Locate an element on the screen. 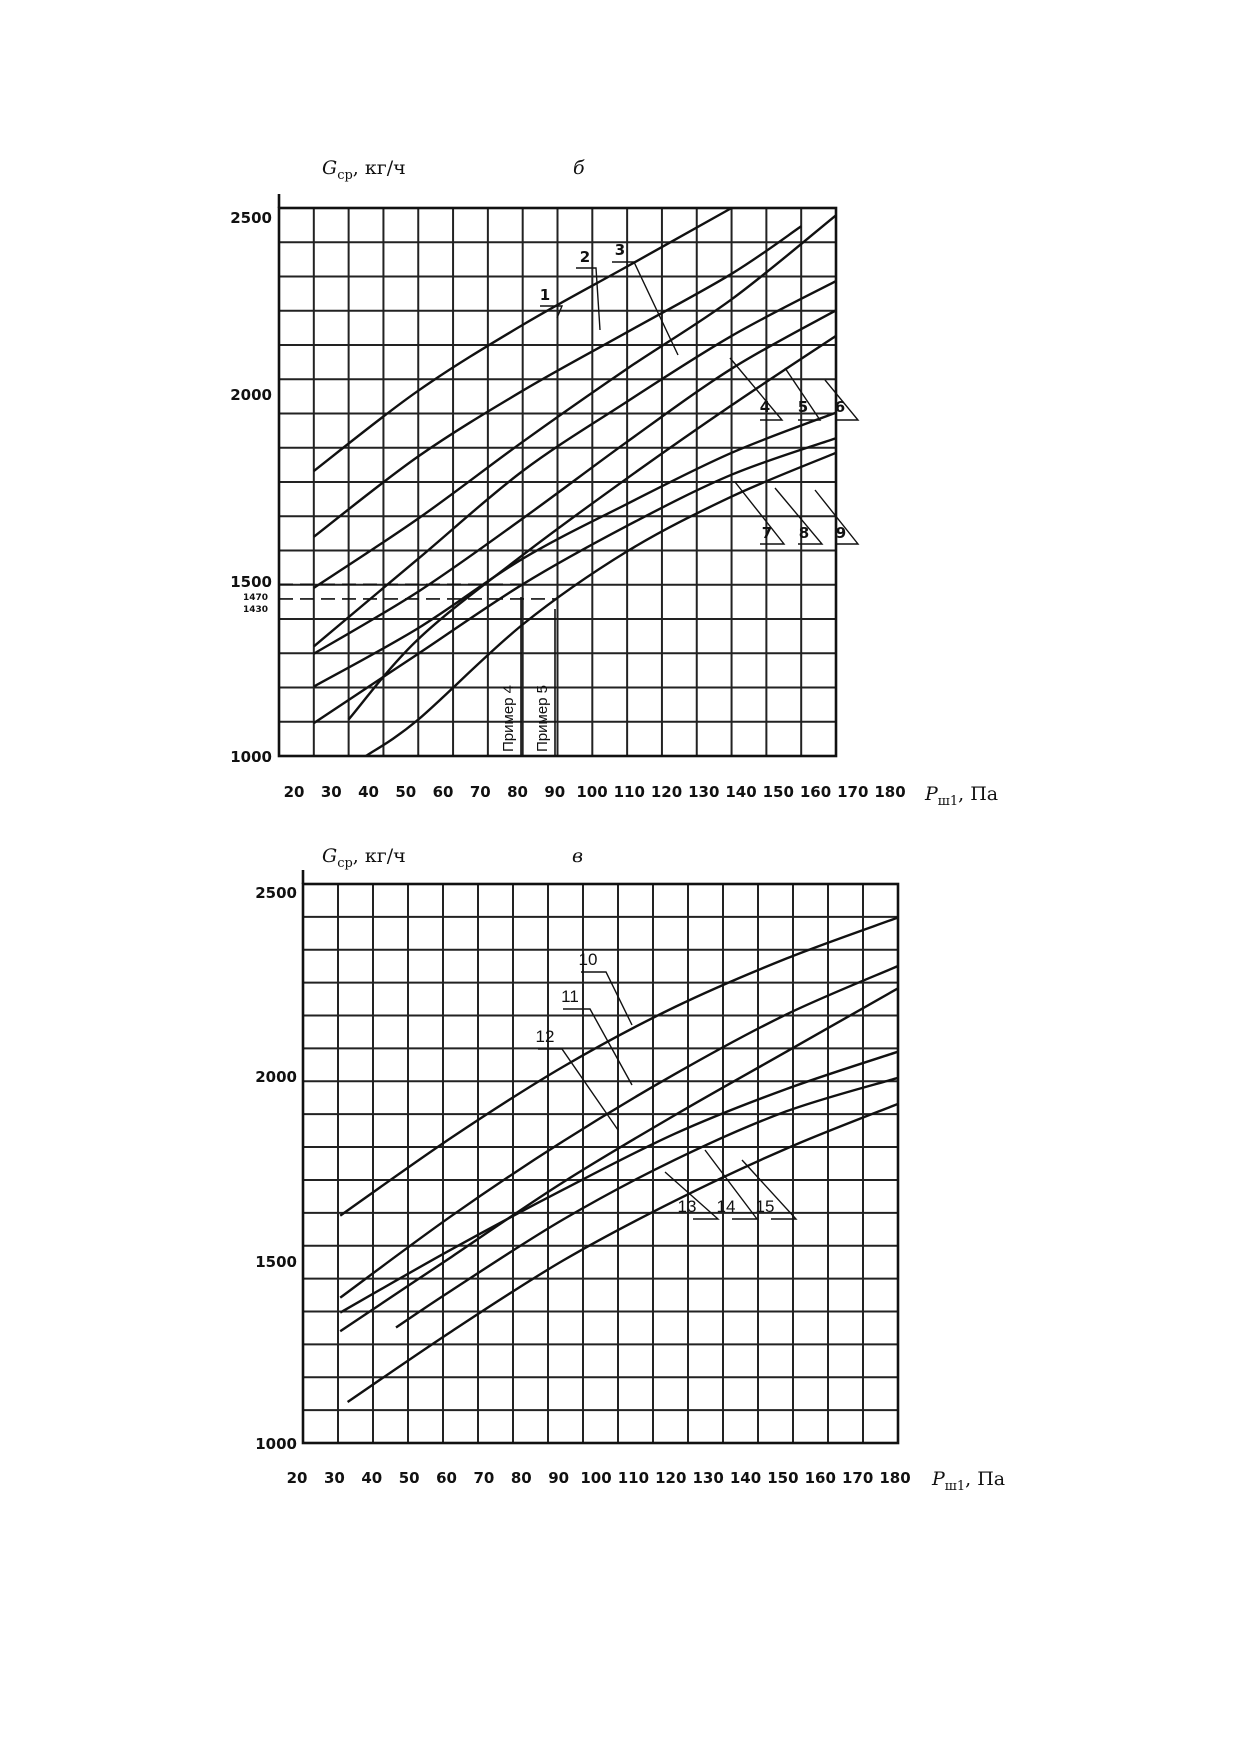  series-label-7: 7 is located at coordinates (767, 533).